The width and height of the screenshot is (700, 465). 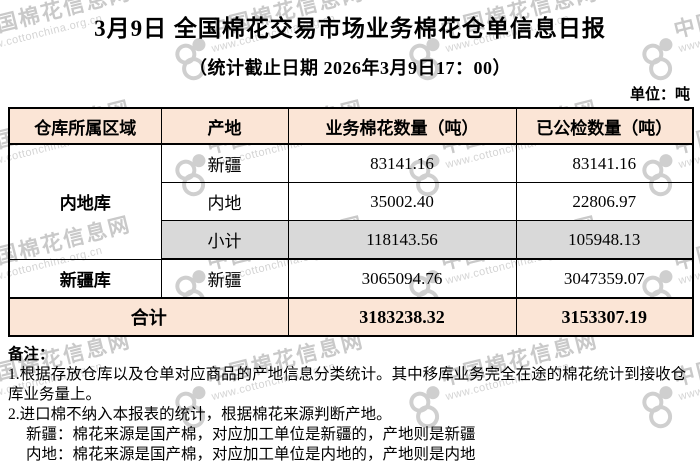 What do you see at coordinates (224, 201) in the screenshot?
I see `origin-cell: 内地` at bounding box center [224, 201].